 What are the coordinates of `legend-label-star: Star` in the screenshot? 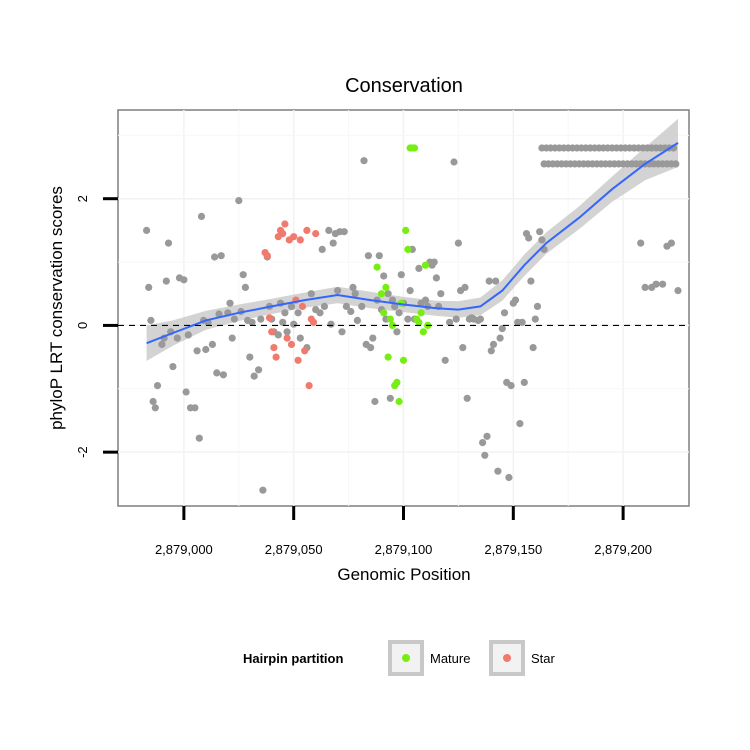 It's located at (543, 658).